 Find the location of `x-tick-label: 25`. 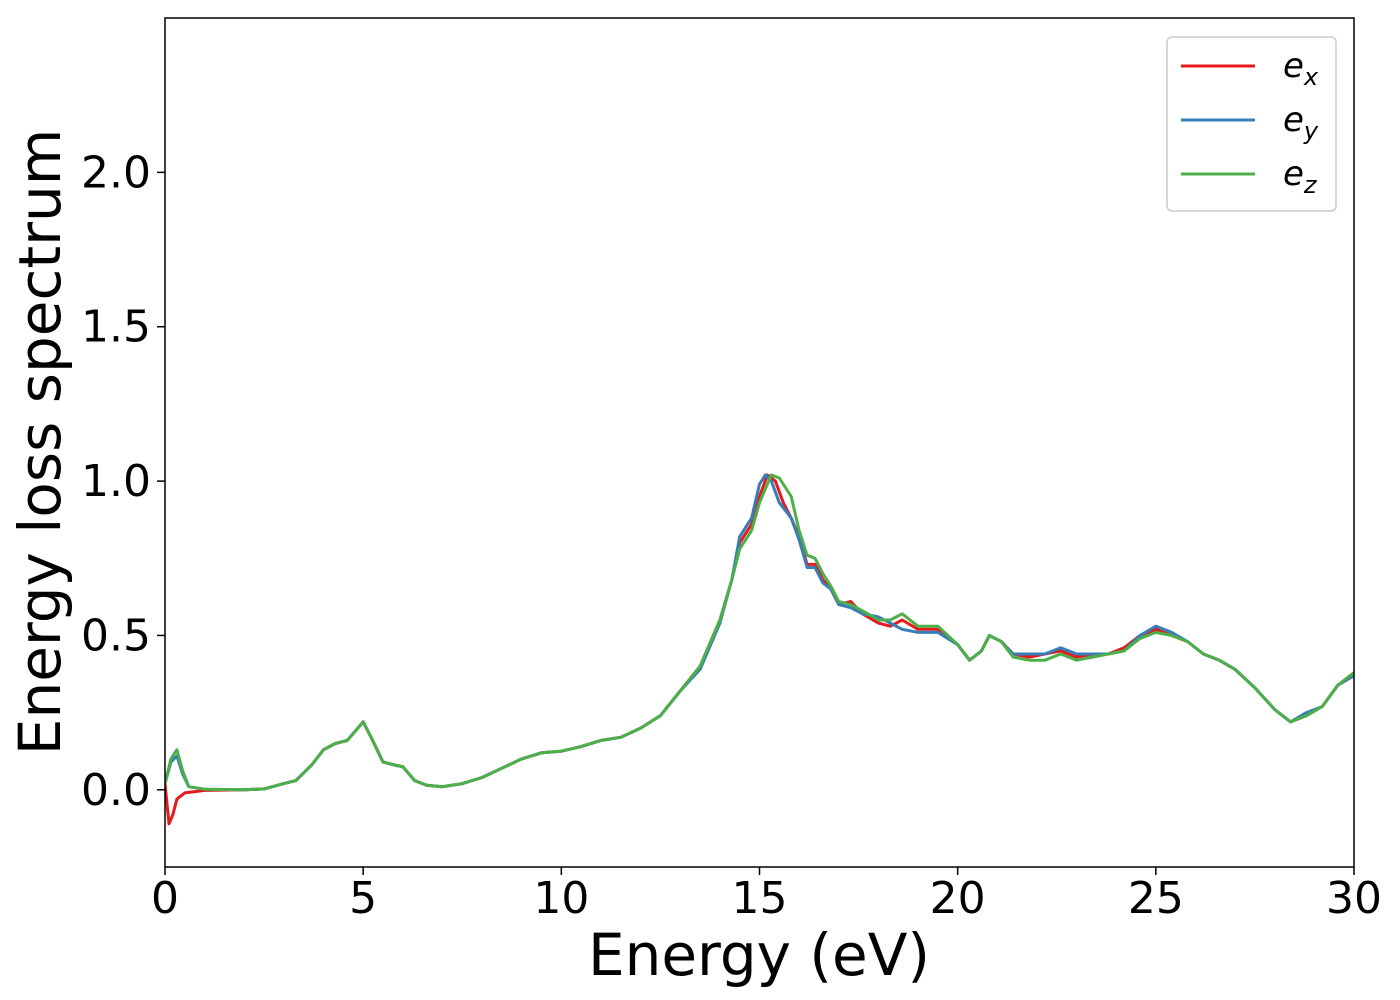

x-tick-label: 25 is located at coordinates (1156, 898).